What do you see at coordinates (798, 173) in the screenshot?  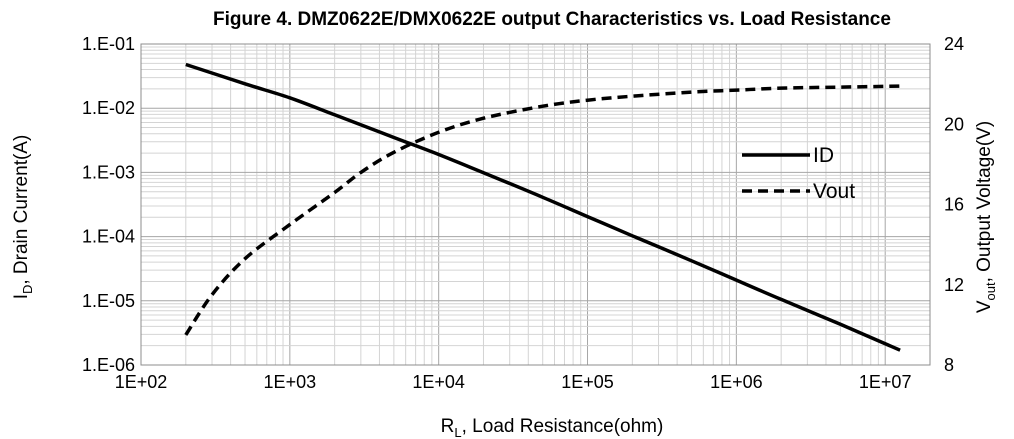 I see `legend: ID Vout` at bounding box center [798, 173].